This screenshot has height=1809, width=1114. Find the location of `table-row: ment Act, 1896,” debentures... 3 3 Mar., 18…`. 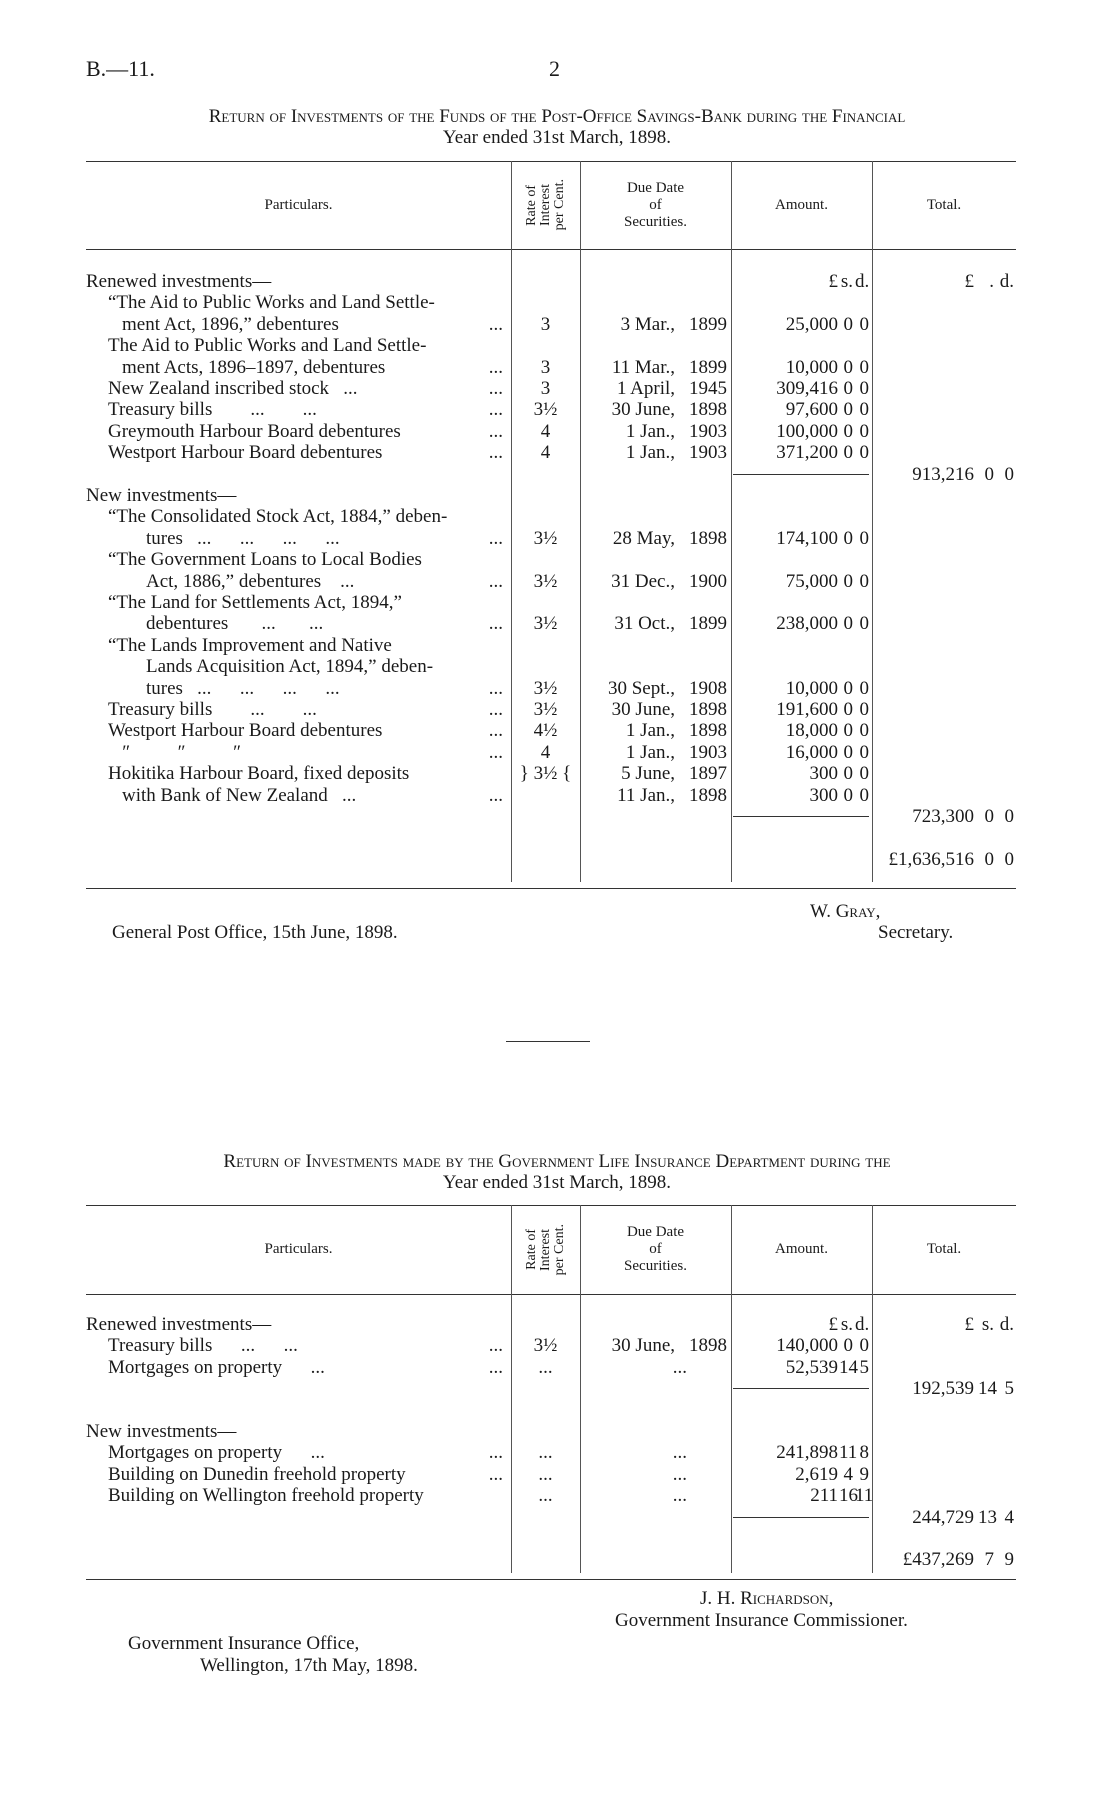

table-row: ment Act, 1896,” debentures... 3 3 Mar., 18… is located at coordinates (557, 324).